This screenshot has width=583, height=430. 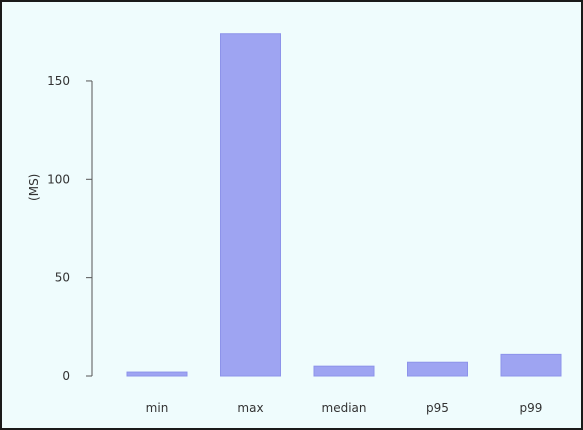 I want to click on category-label-max: max, so click(x=250, y=408).